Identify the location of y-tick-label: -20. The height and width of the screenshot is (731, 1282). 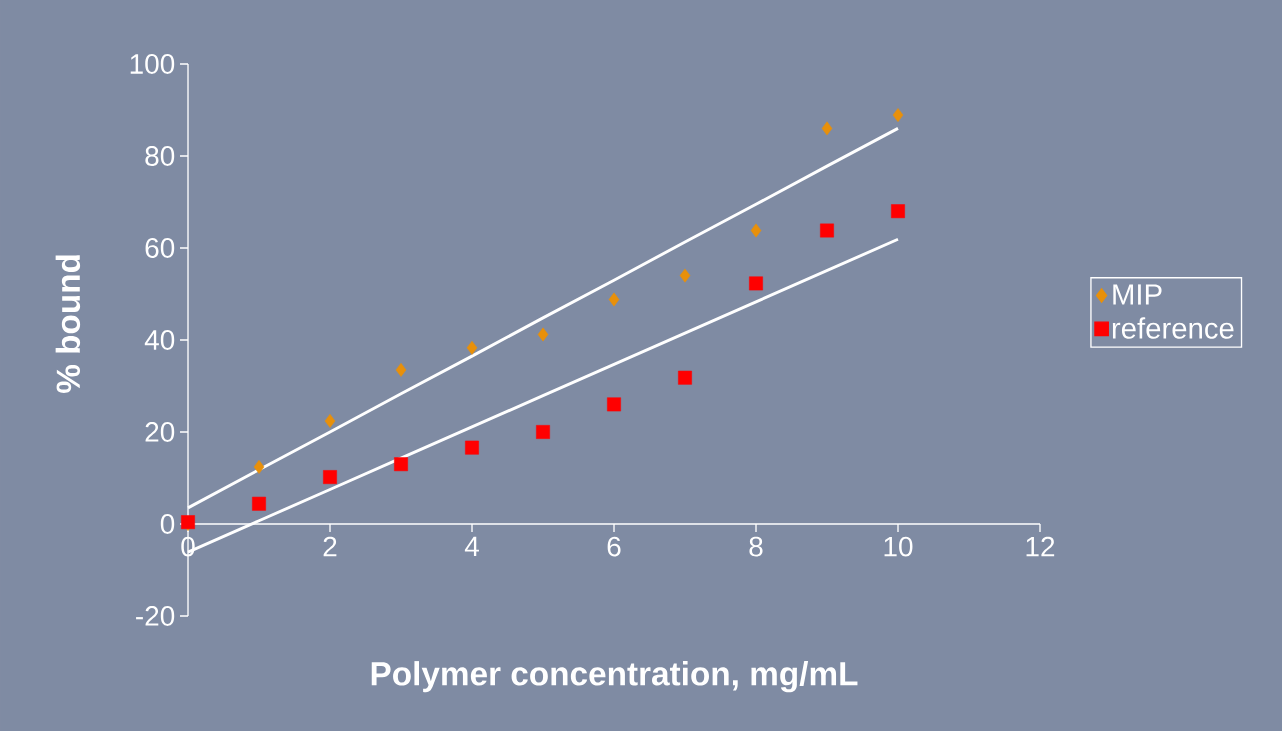
(155, 616).